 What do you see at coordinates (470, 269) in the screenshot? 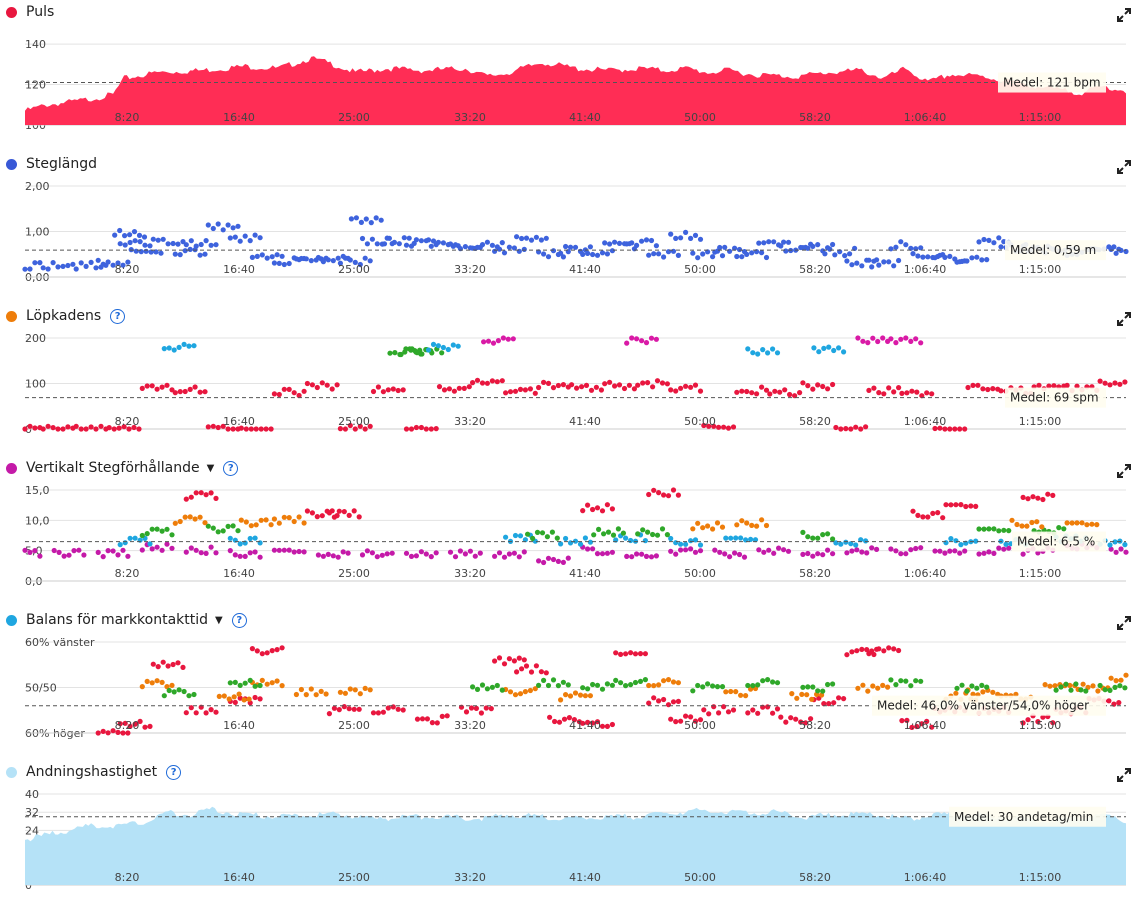
I see `x-tick-label: 33:20` at bounding box center [470, 269].